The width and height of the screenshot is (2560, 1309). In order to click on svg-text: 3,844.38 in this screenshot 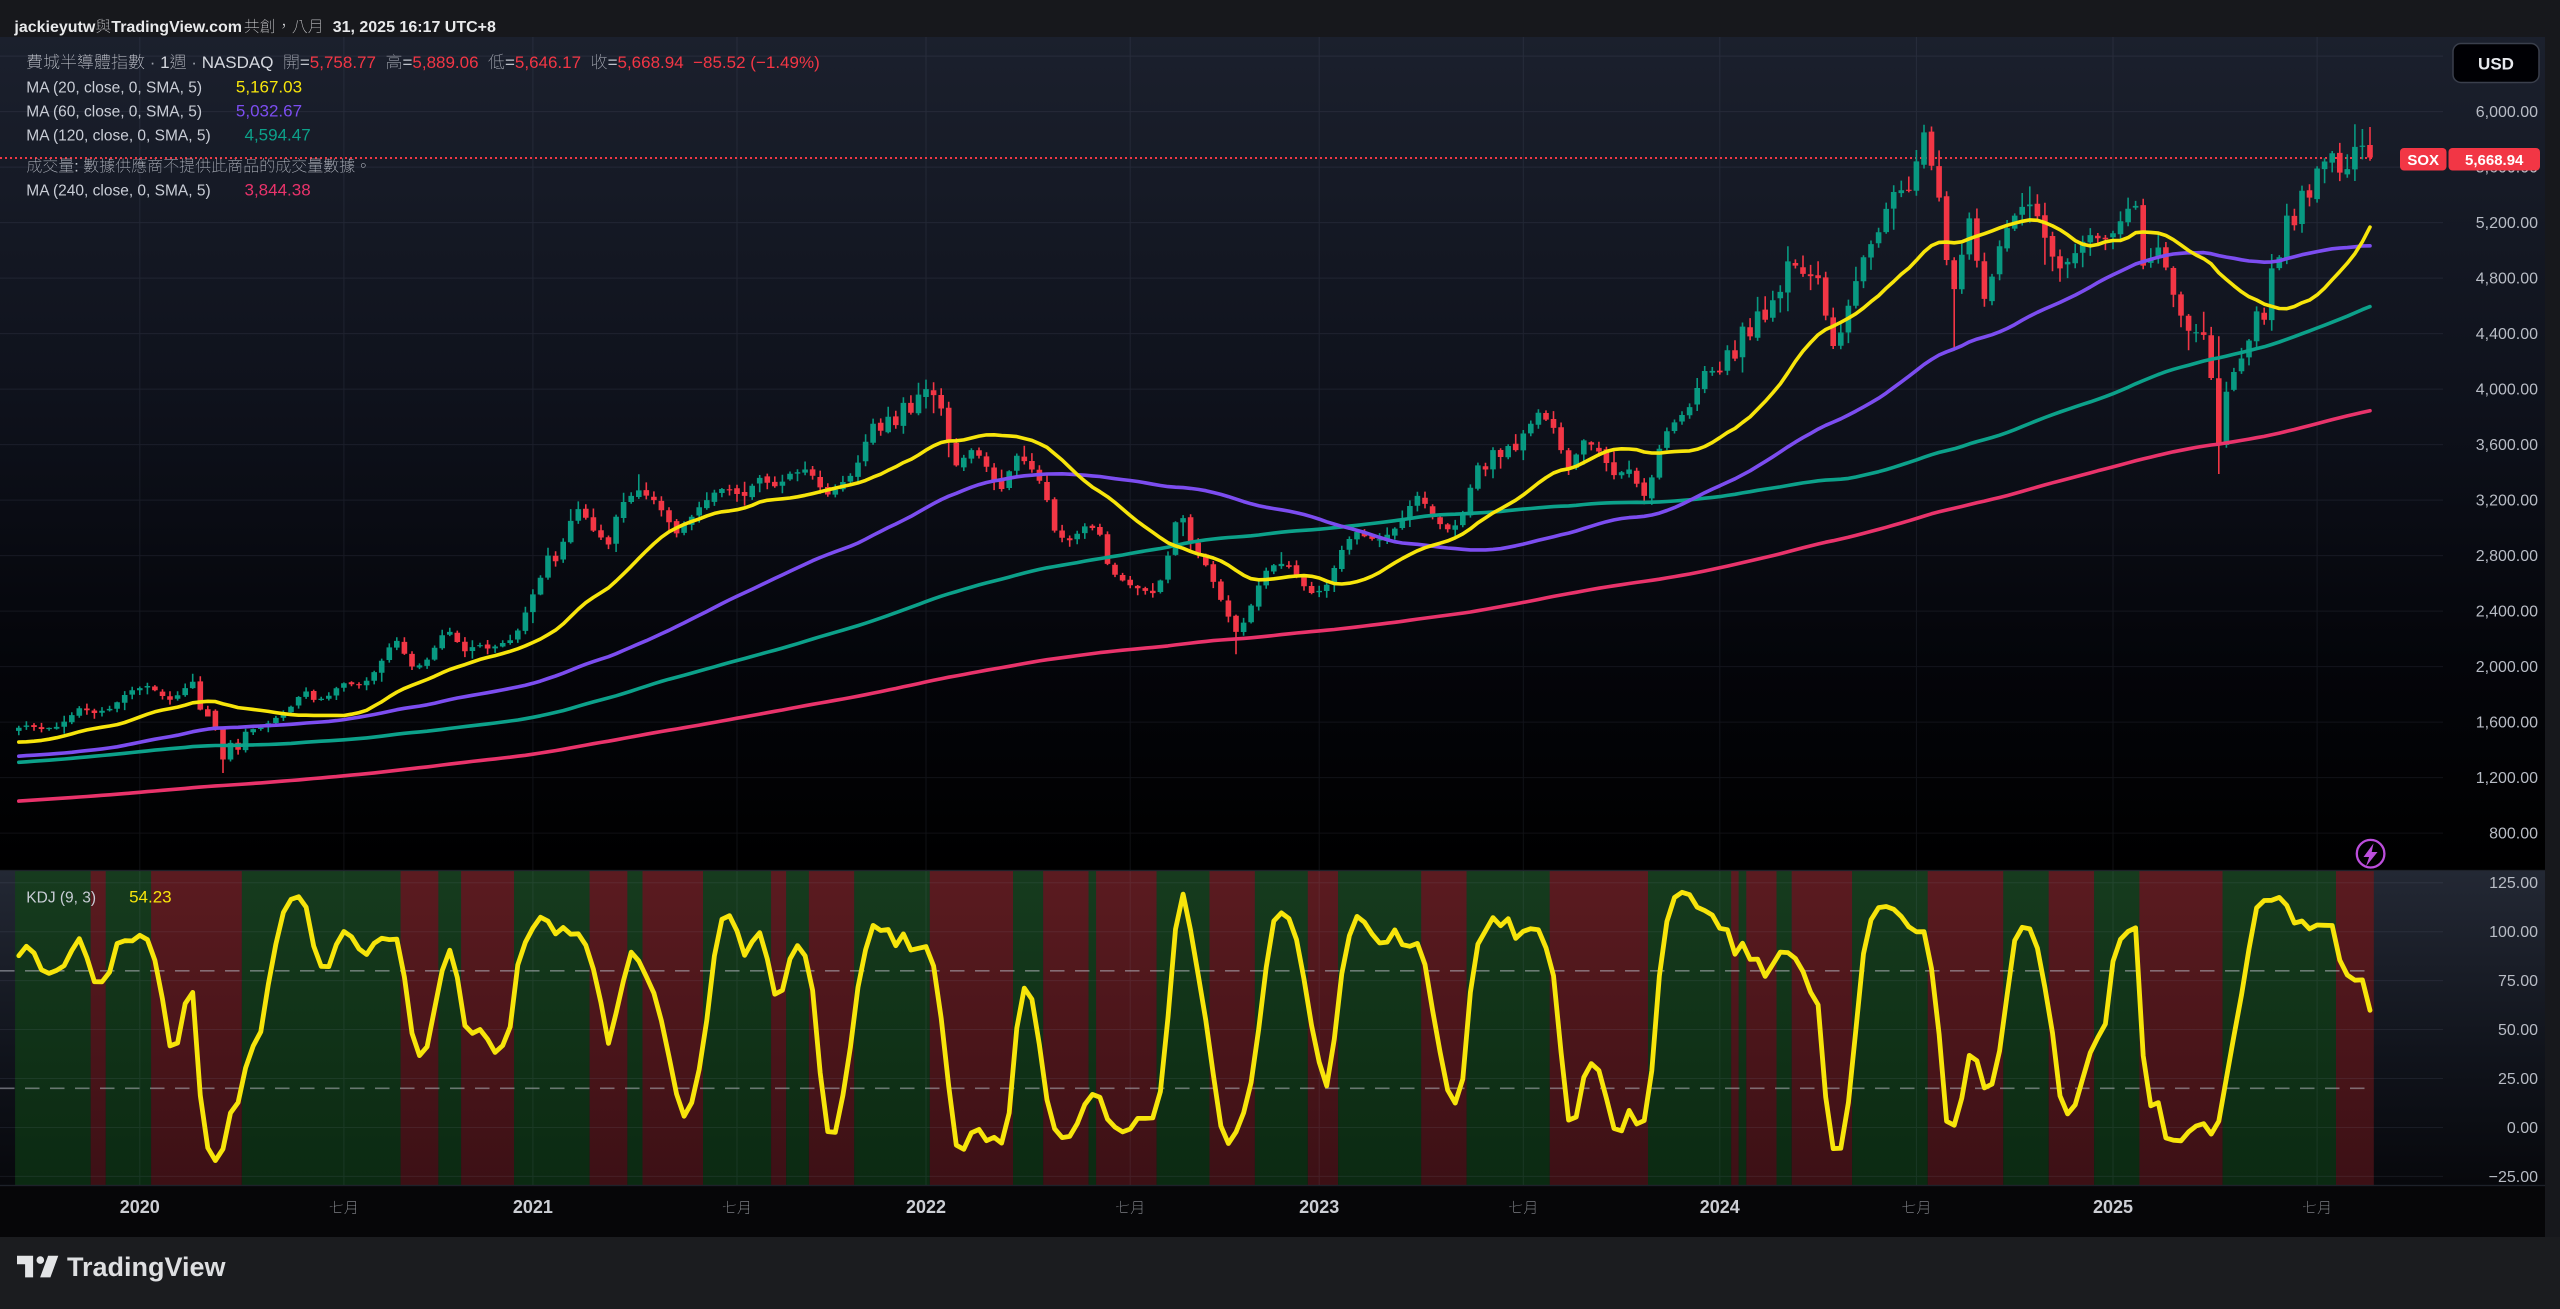, I will do `click(278, 190)`.